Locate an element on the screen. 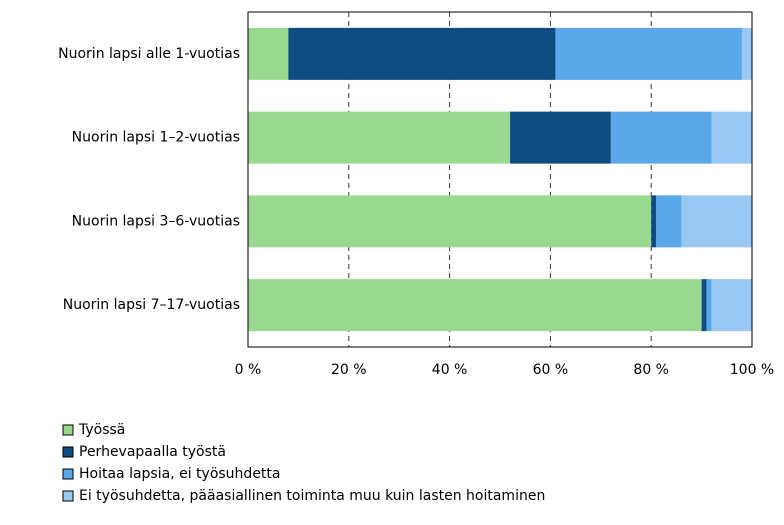 This screenshot has width=784, height=525. x-tick-label: 40 % is located at coordinates (450, 370).